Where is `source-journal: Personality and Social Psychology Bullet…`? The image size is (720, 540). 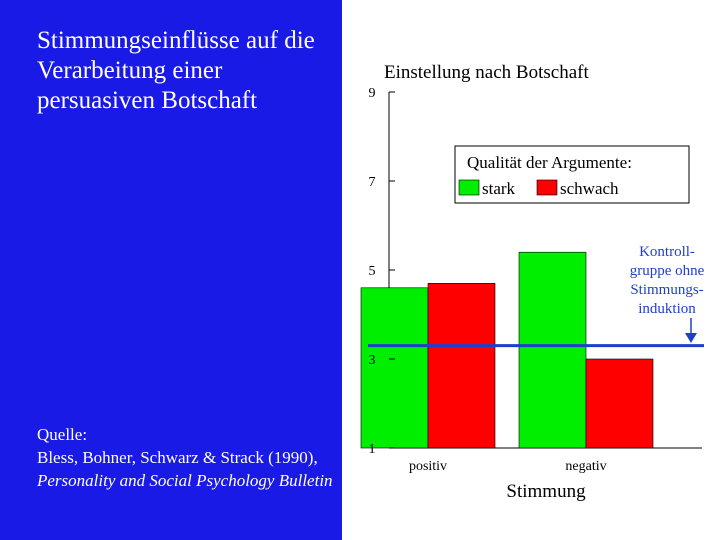
source-journal: Personality and Social Psychology Bullet… is located at coordinates (185, 480).